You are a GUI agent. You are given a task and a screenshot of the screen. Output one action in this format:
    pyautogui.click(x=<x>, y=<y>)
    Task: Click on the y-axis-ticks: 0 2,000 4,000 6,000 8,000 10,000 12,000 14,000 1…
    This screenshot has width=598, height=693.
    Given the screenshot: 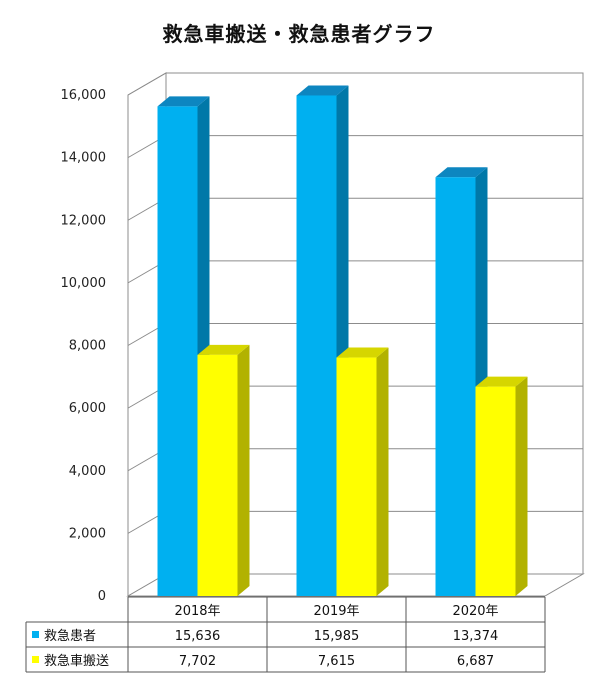 What is the action you would take?
    pyautogui.click(x=84, y=346)
    